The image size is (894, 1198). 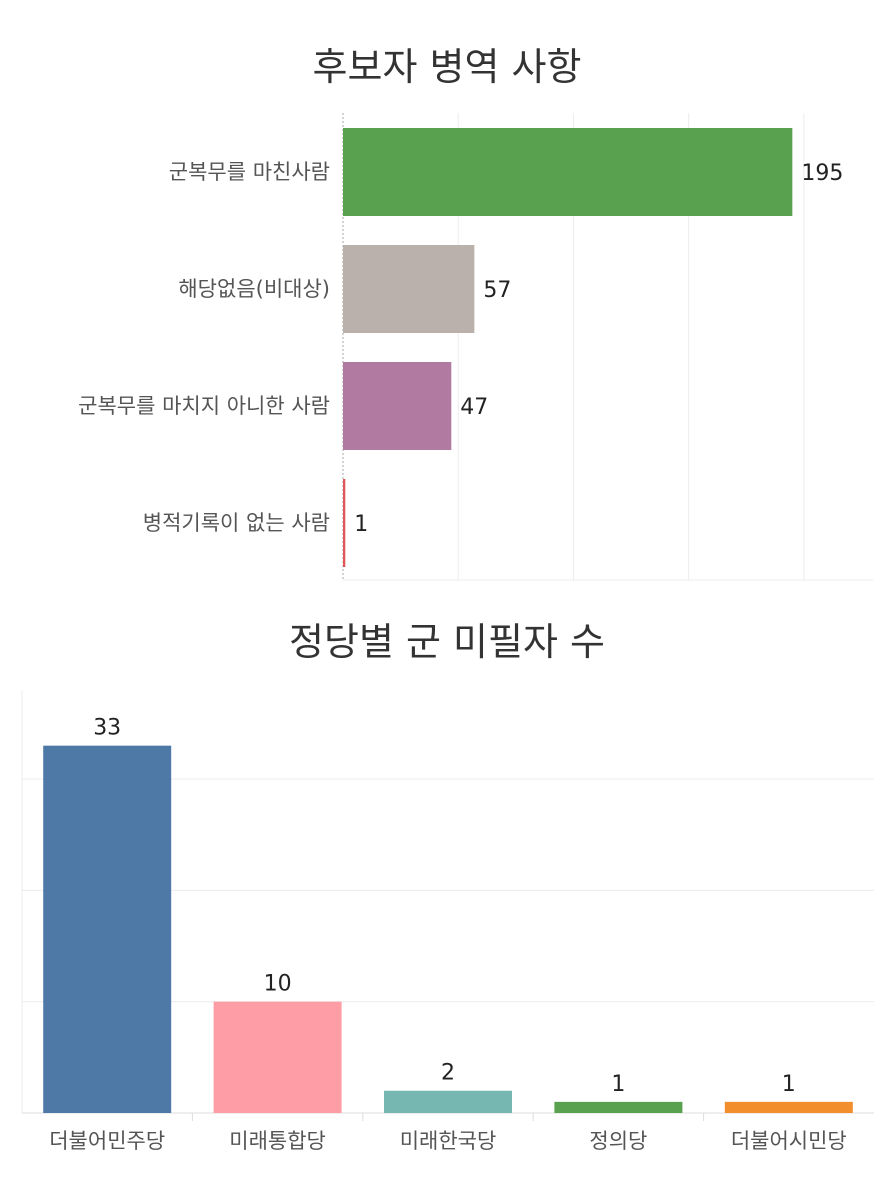 I want to click on chart2-category-label: 정의당, so click(x=618, y=1141).